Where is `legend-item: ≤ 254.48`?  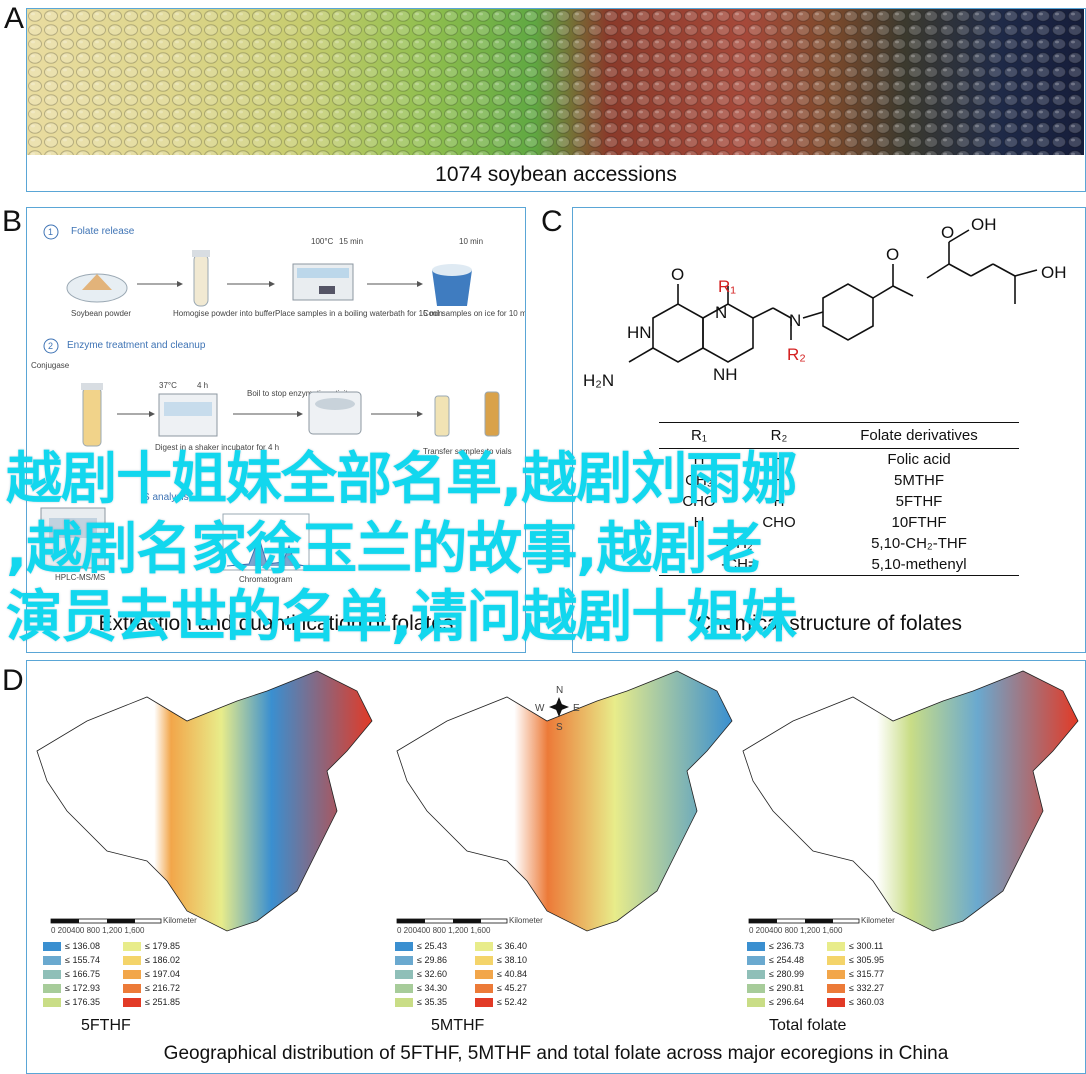 legend-item: ≤ 254.48 is located at coordinates (787, 962).